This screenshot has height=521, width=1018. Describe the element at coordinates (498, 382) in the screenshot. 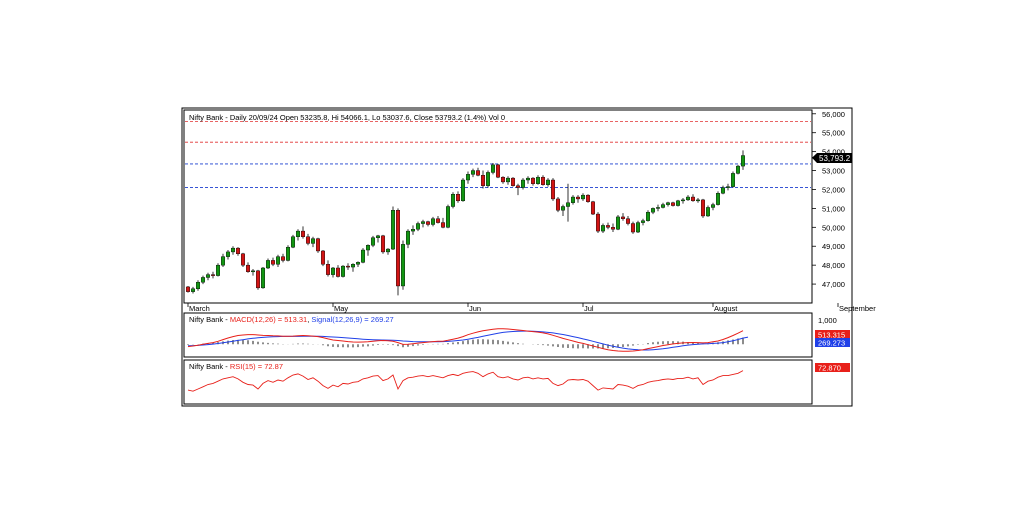

I see `rsi-panel` at that location.